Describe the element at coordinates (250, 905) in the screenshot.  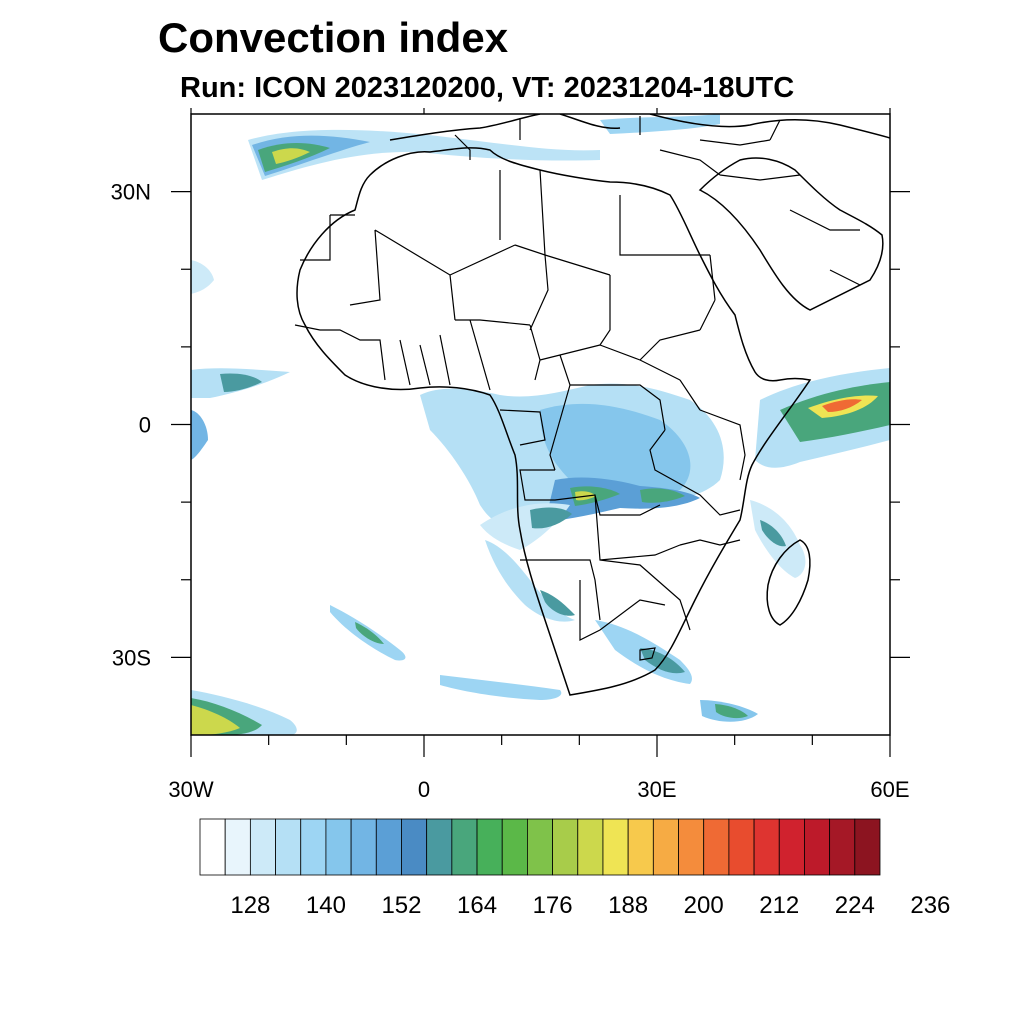
I see `colorbar-label: 128` at that location.